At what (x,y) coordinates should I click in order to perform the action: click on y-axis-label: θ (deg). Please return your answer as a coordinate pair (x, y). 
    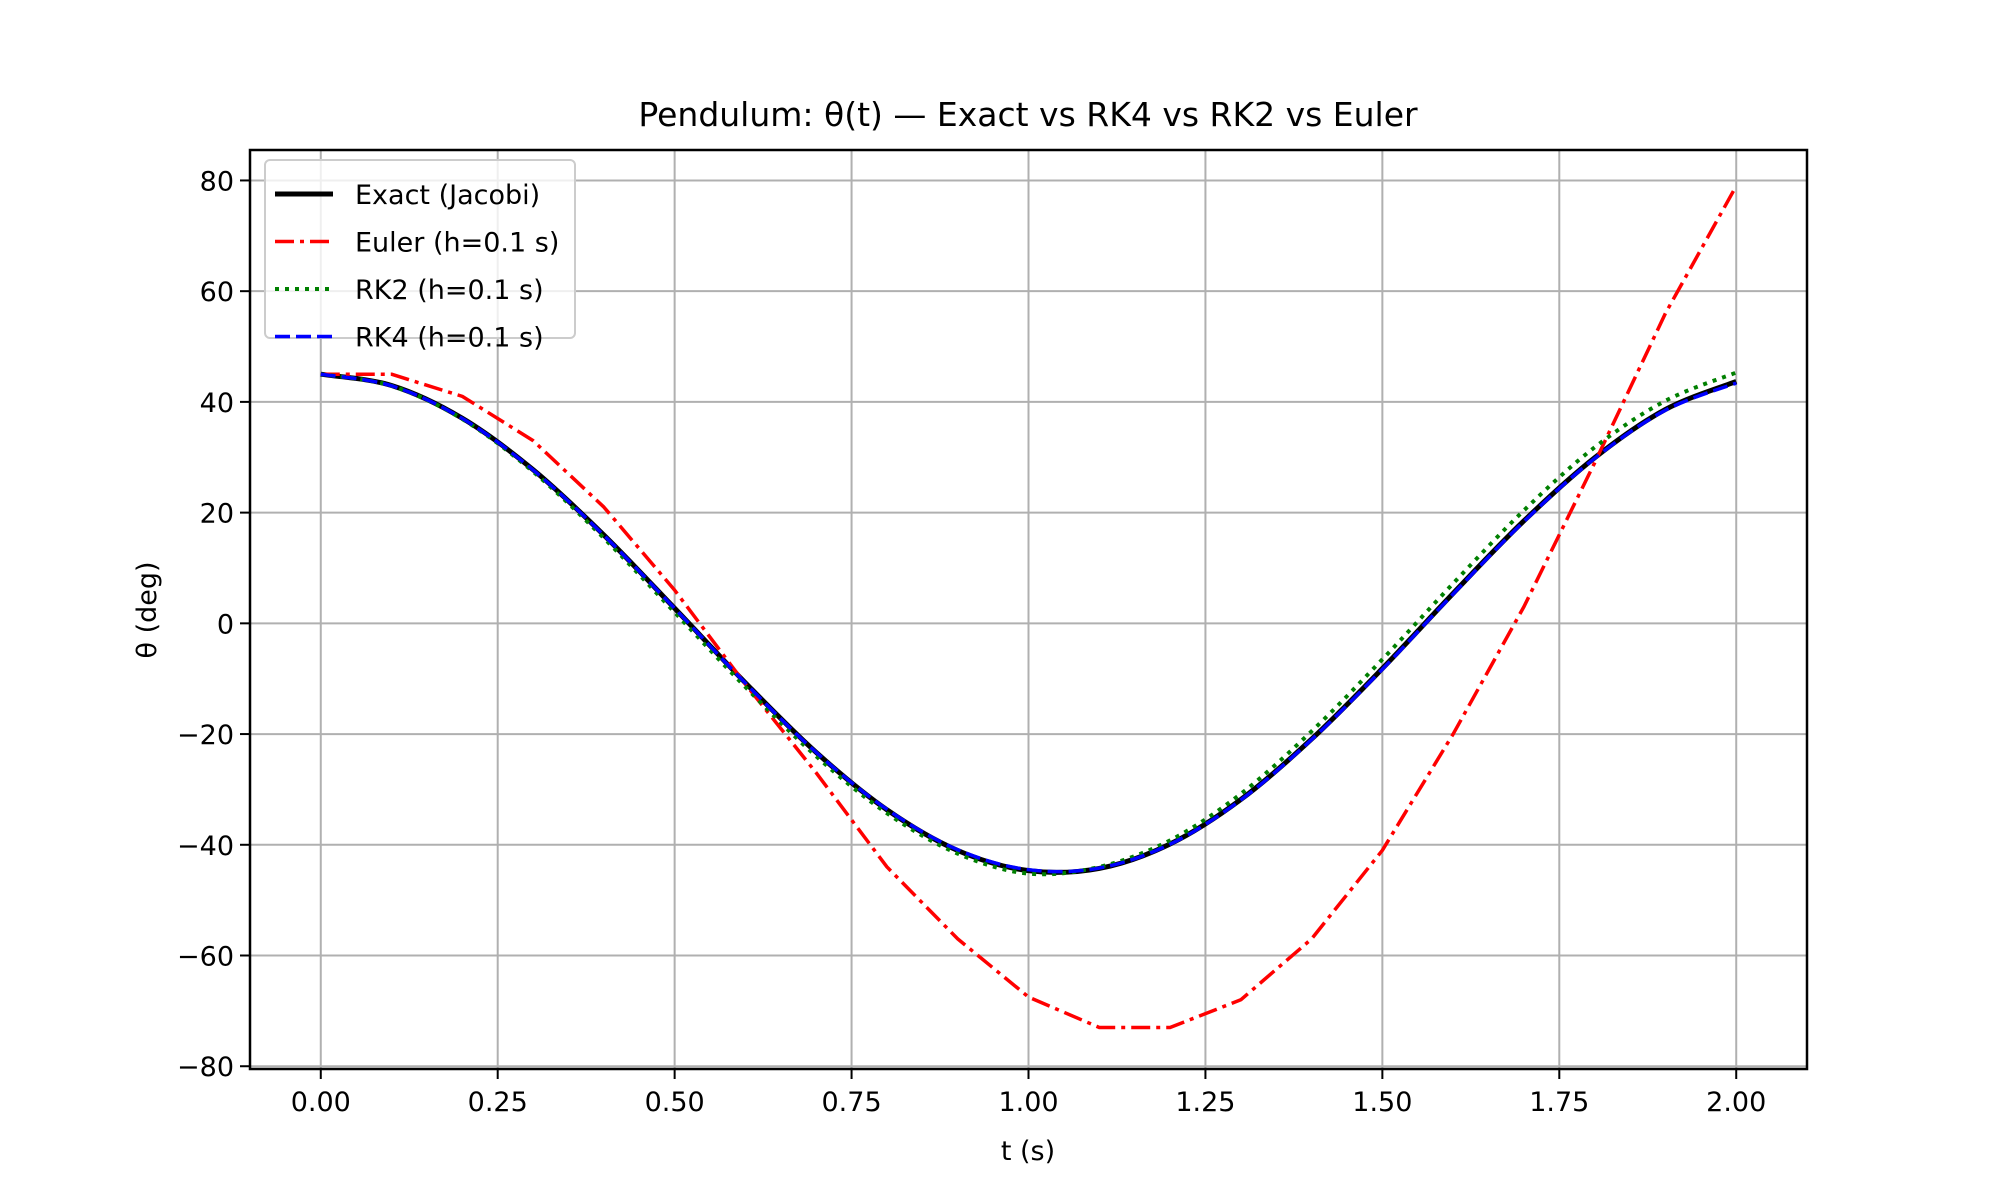
    Looking at the image, I should click on (147, 609).